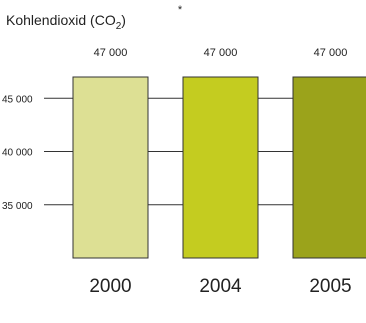 The height and width of the screenshot is (323, 366). I want to click on chart-title: Kohlendioxid (CO2), so click(66, 22).